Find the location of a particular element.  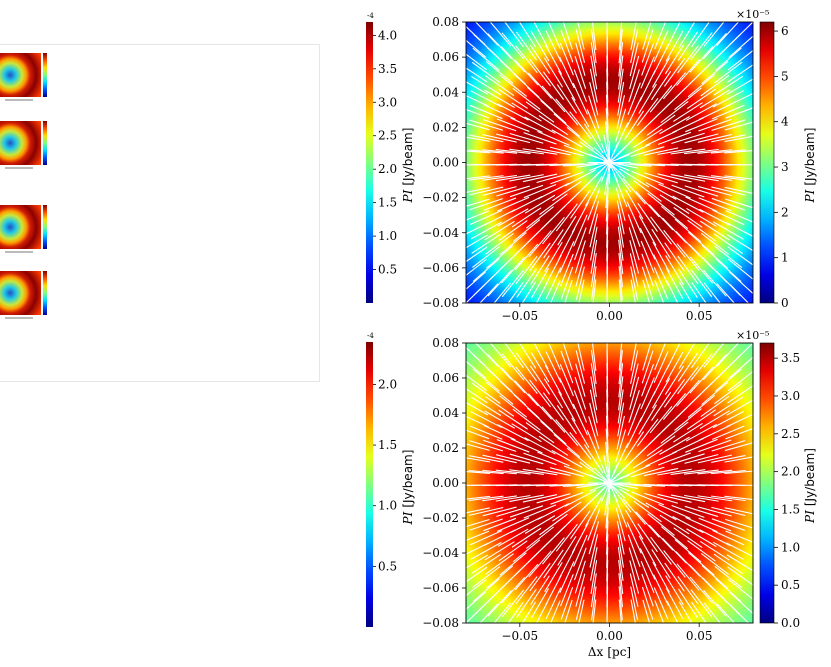

y-tick-label: 0.04 is located at coordinates (445, 92).